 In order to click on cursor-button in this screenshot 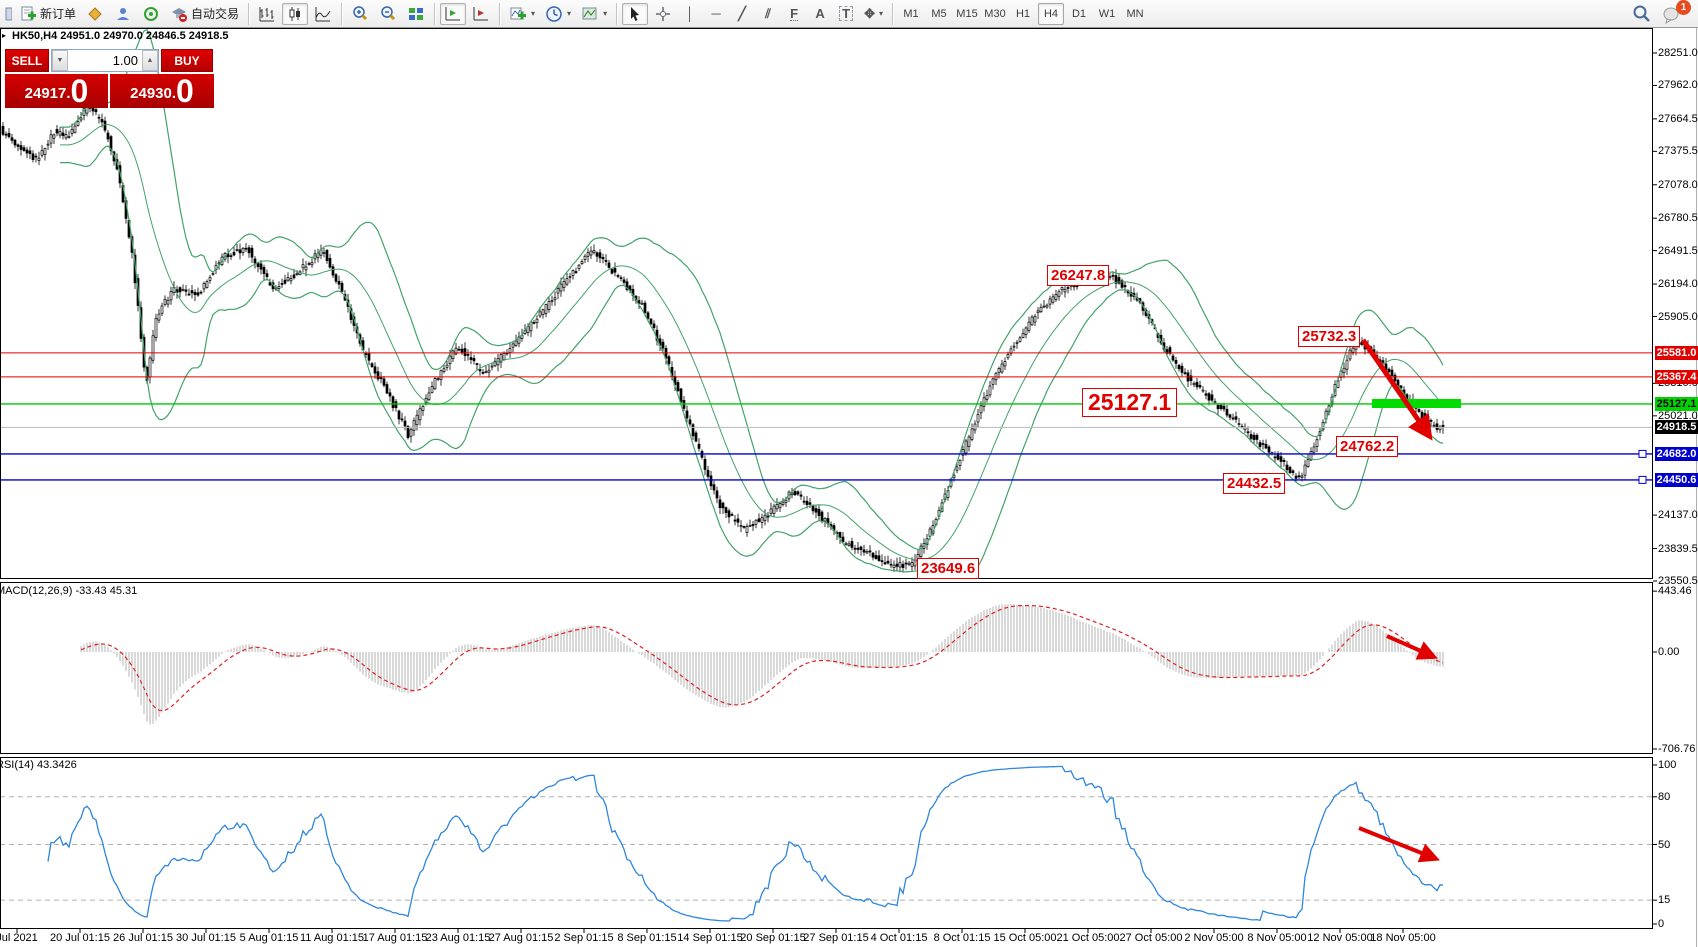, I will do `click(635, 13)`.